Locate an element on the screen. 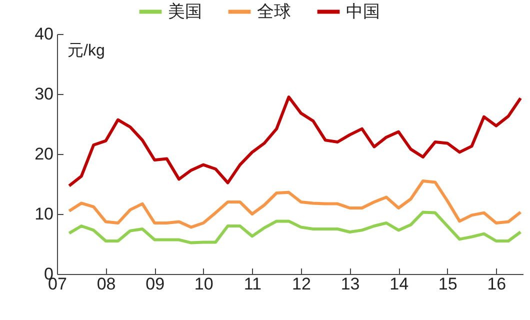  x-tick-label: 13 is located at coordinates (350, 284).